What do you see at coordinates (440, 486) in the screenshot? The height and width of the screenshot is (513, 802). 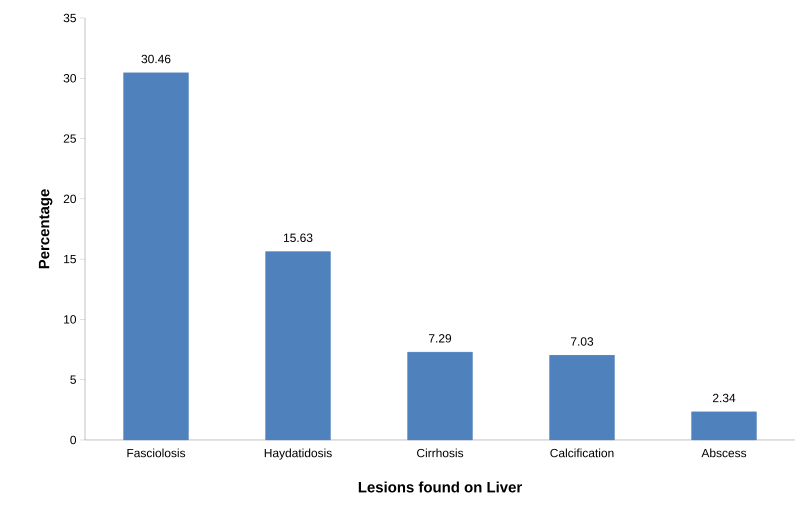 I see `x-axis-title: Lesions found on Liver` at bounding box center [440, 486].